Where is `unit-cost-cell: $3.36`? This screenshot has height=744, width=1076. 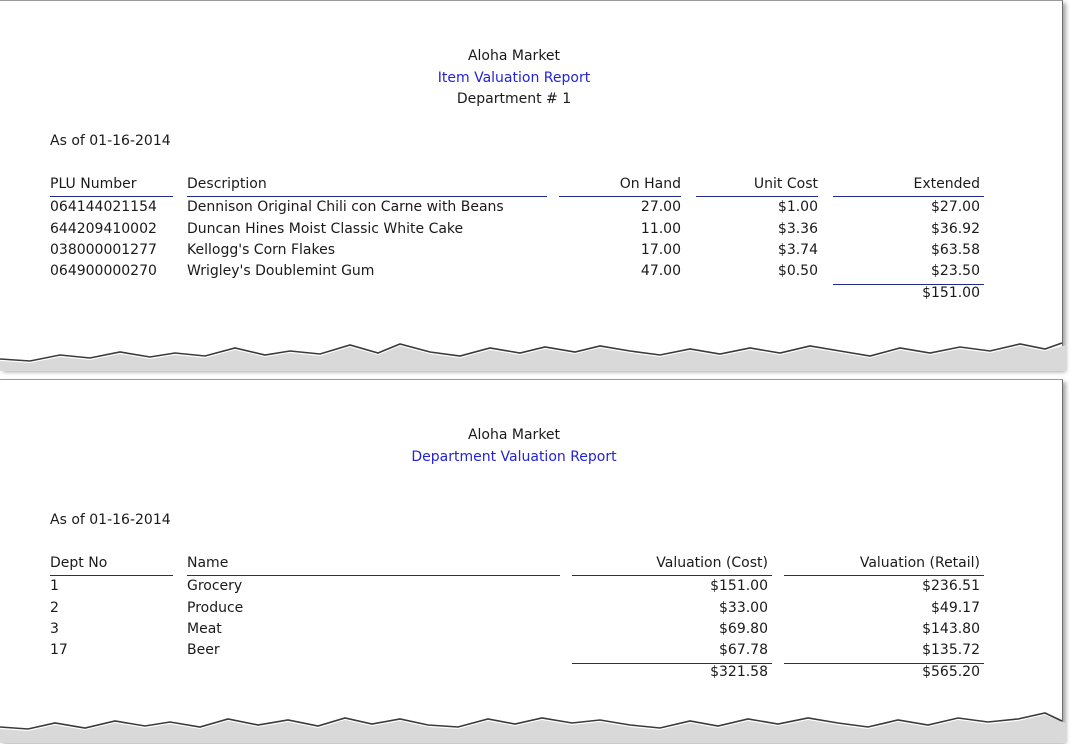 unit-cost-cell: $3.36 is located at coordinates (797, 229).